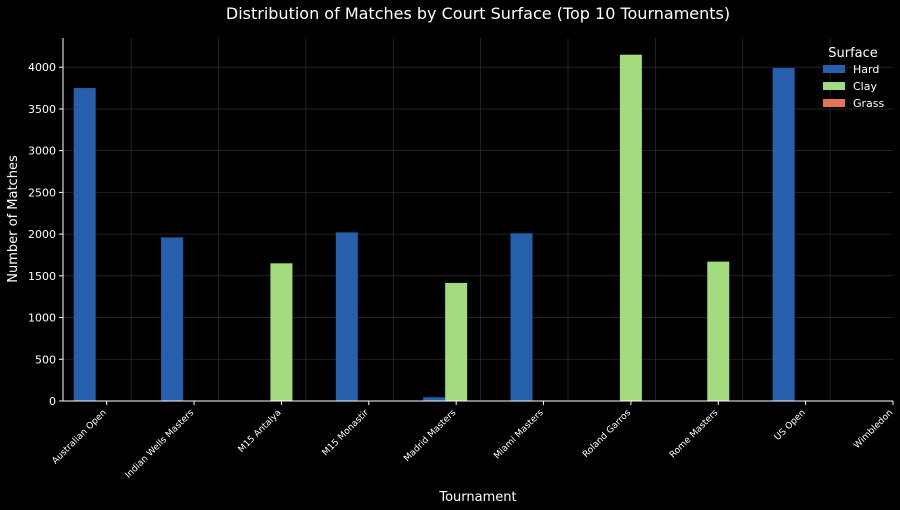  I want to click on x-tick-label: Indian Wells Masters, so click(160, 444).